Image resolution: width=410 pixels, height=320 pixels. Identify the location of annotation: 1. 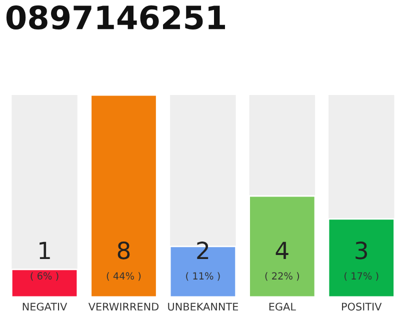
(45, 251).